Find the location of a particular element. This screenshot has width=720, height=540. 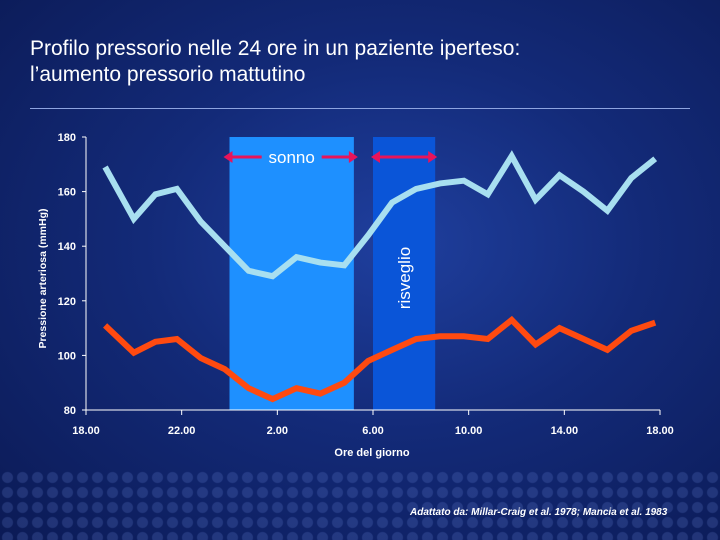

x-tick-label: 2.00 is located at coordinates (277, 431).